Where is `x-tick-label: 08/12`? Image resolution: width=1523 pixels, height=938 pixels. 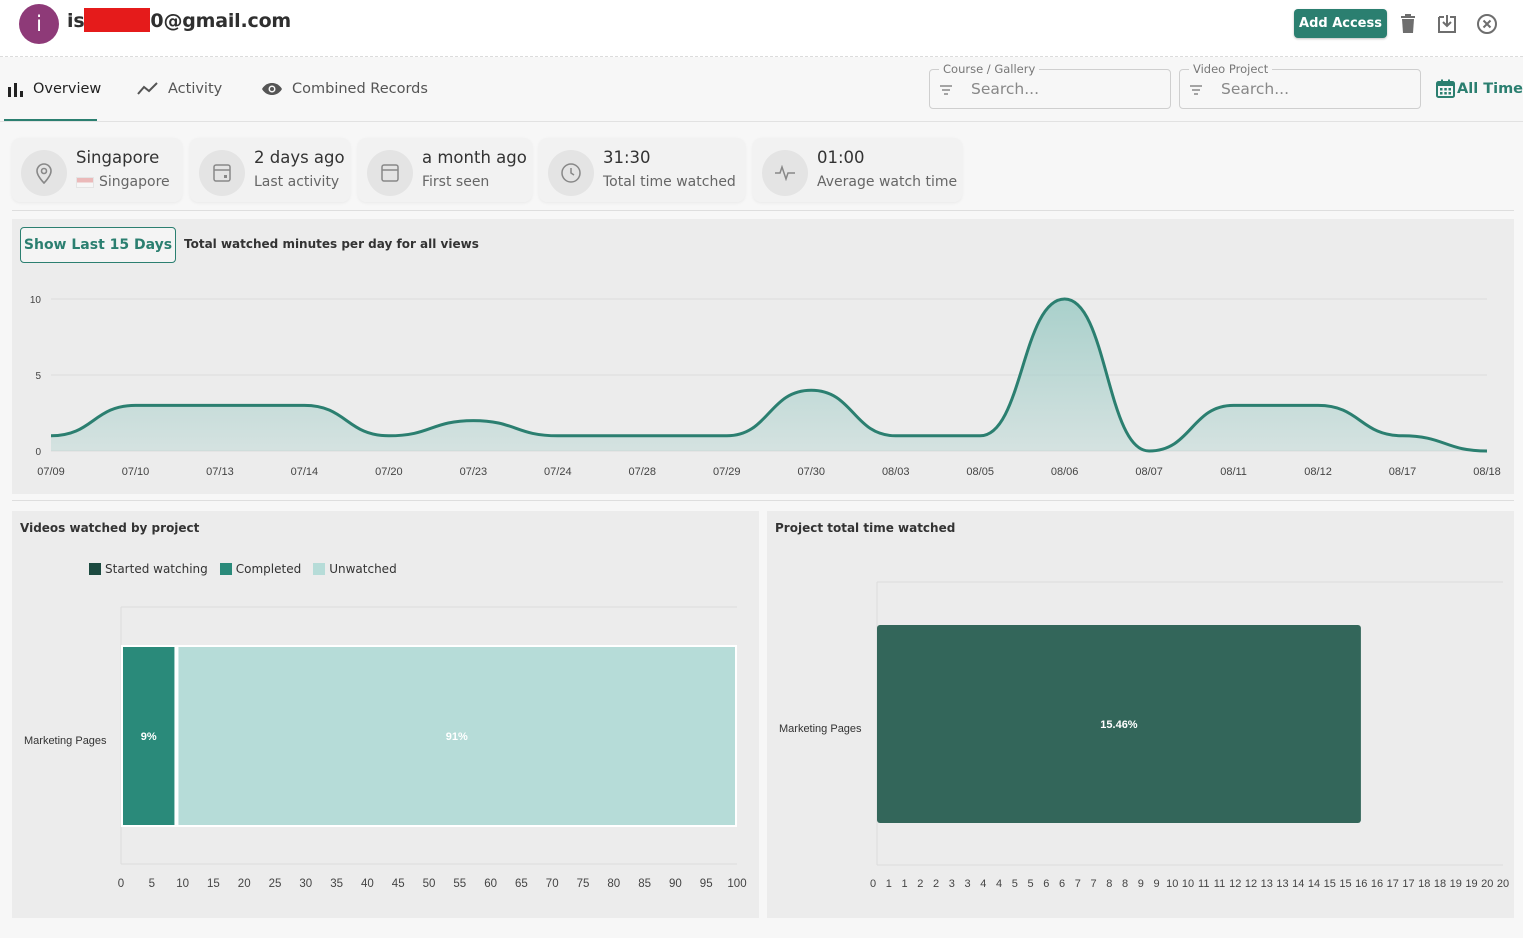
x-tick-label: 08/12 is located at coordinates (1318, 472).